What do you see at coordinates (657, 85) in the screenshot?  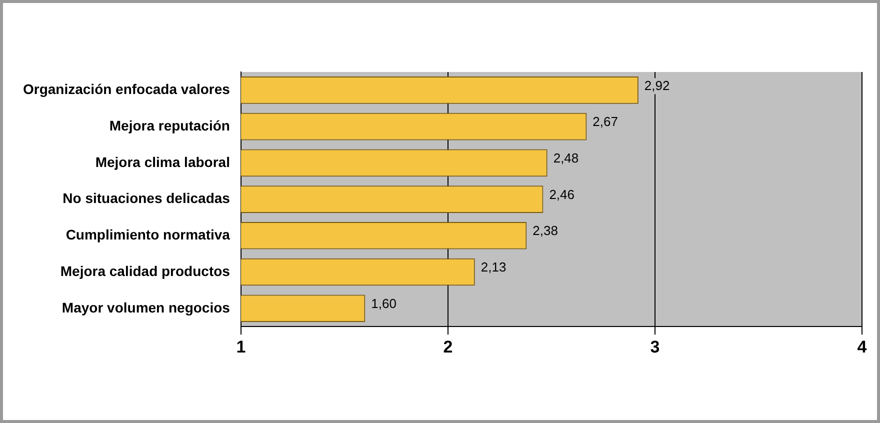 I see `data-label: 2,92` at bounding box center [657, 85].